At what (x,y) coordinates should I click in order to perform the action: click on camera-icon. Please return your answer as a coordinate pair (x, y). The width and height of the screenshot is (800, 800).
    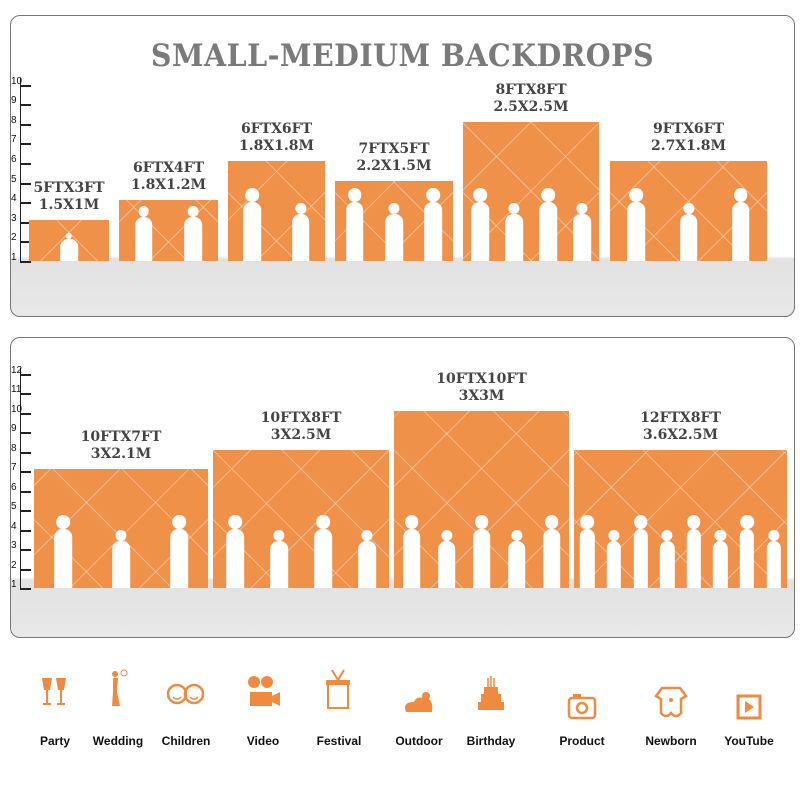
    Looking at the image, I should click on (582, 707).